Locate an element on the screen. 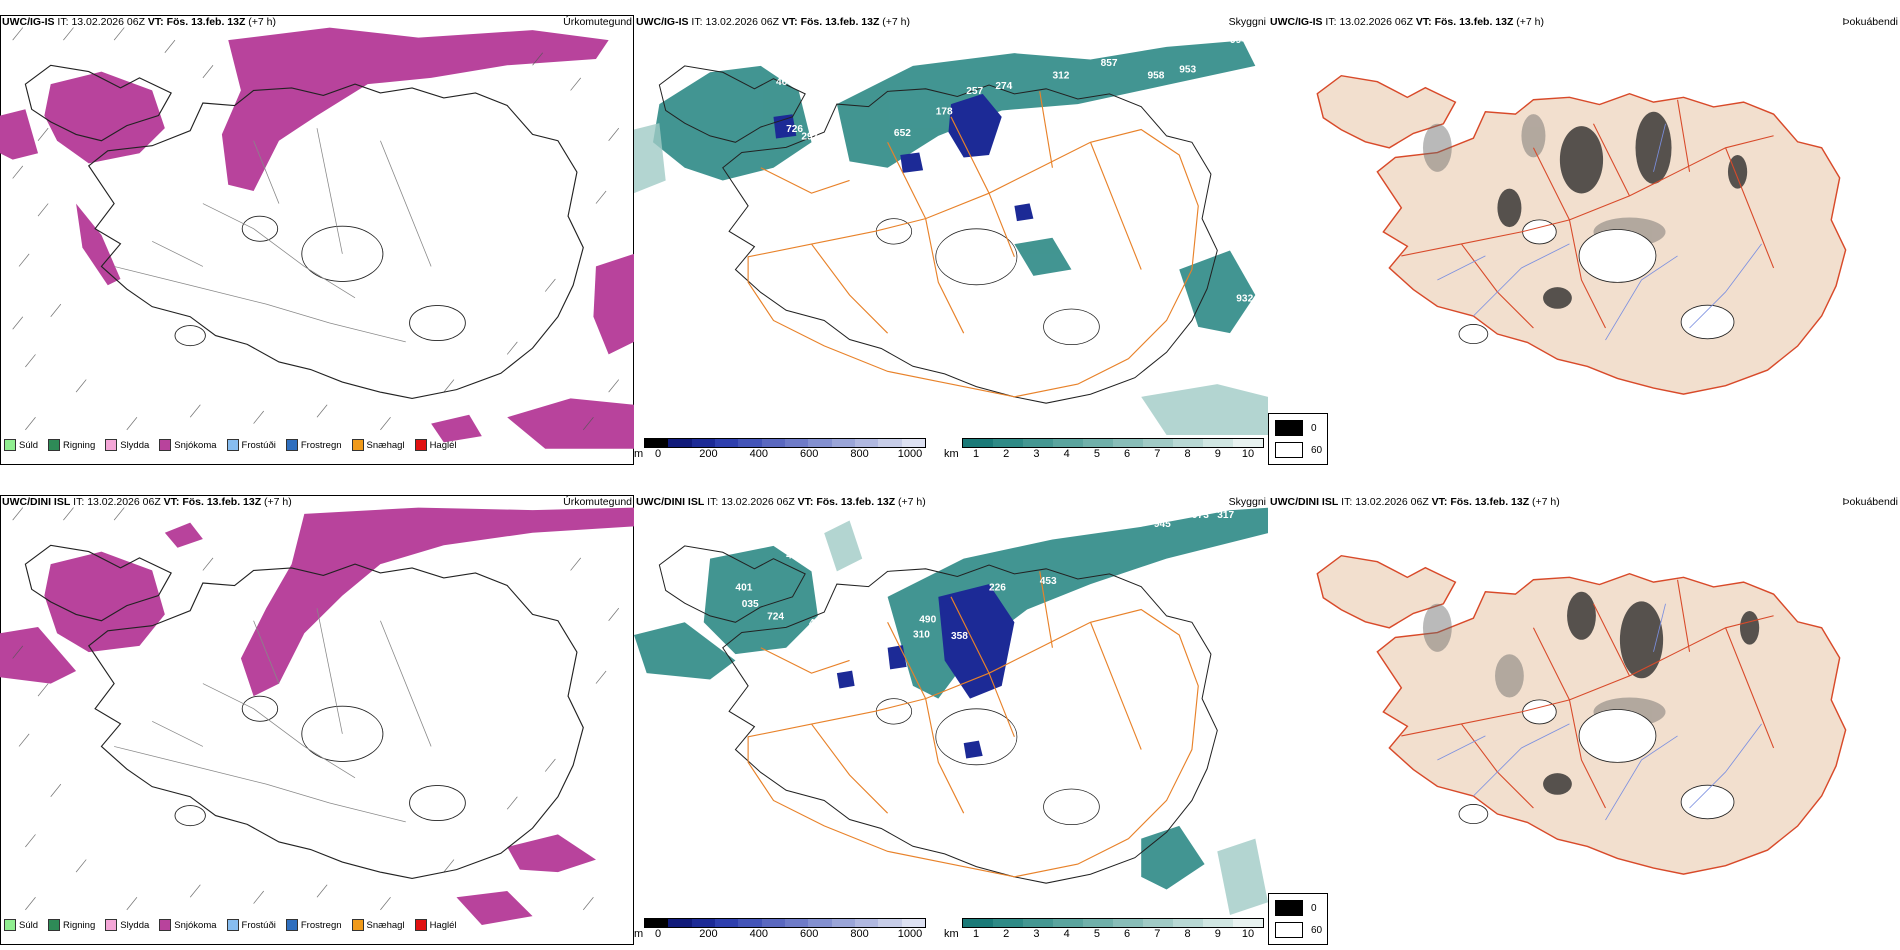  colorbar-tick-label: 2 is located at coordinates (1006, 934).